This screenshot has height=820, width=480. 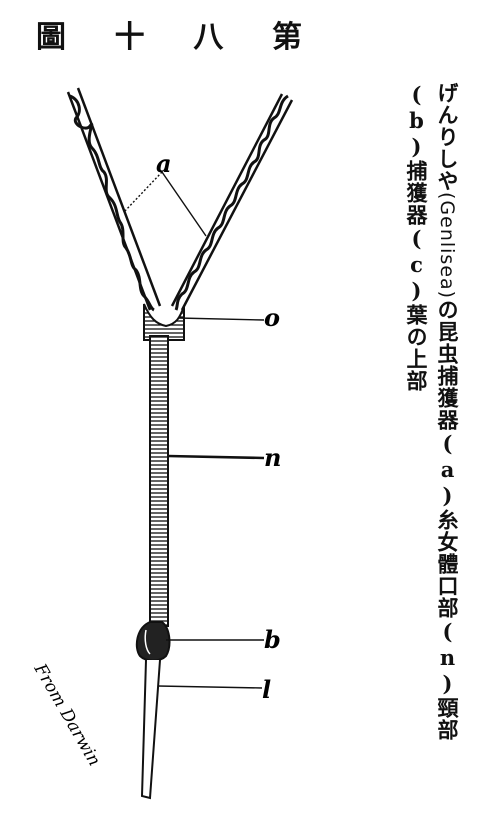 I want to click on signature-from-darwin: From Darwin, so click(x=66, y=715).